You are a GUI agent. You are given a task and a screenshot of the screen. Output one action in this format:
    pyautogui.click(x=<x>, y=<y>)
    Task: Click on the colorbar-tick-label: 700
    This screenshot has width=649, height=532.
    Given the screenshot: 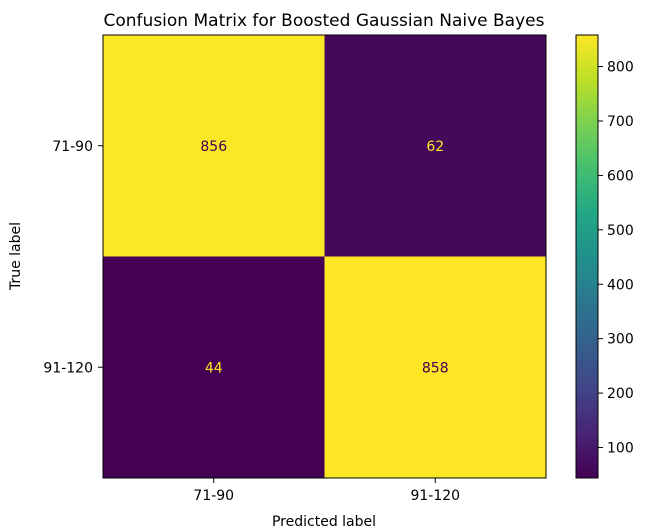 What is the action you would take?
    pyautogui.click(x=620, y=122)
    